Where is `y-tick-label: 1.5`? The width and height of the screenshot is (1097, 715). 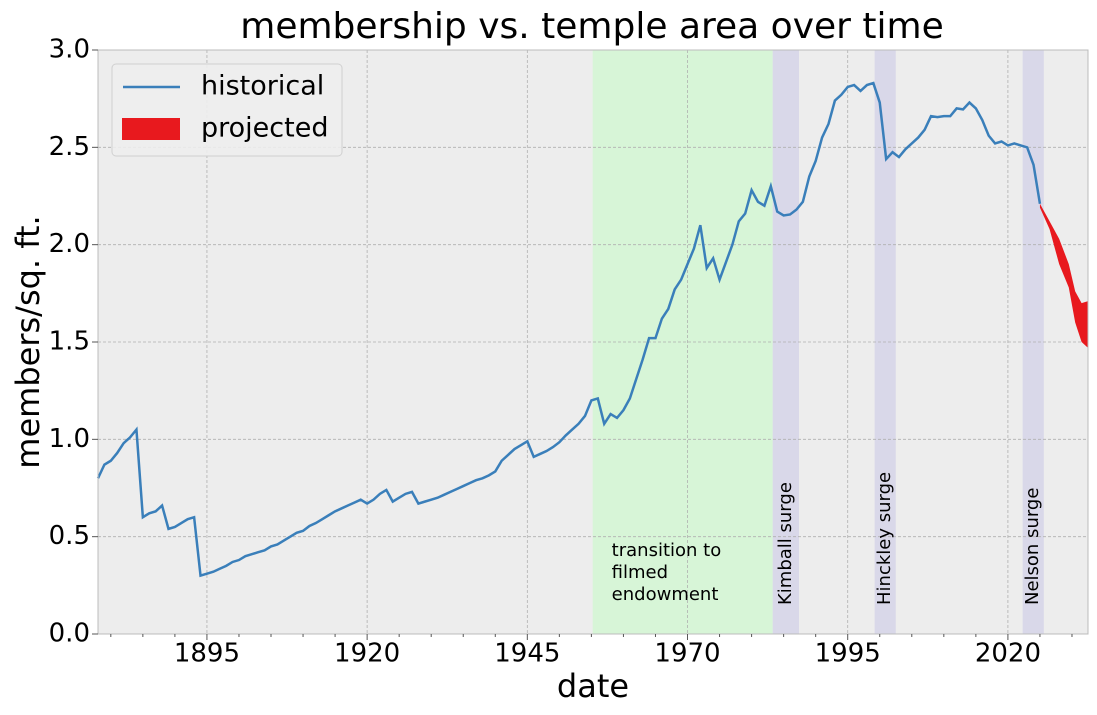 y-tick-label: 1.5 is located at coordinates (69, 342).